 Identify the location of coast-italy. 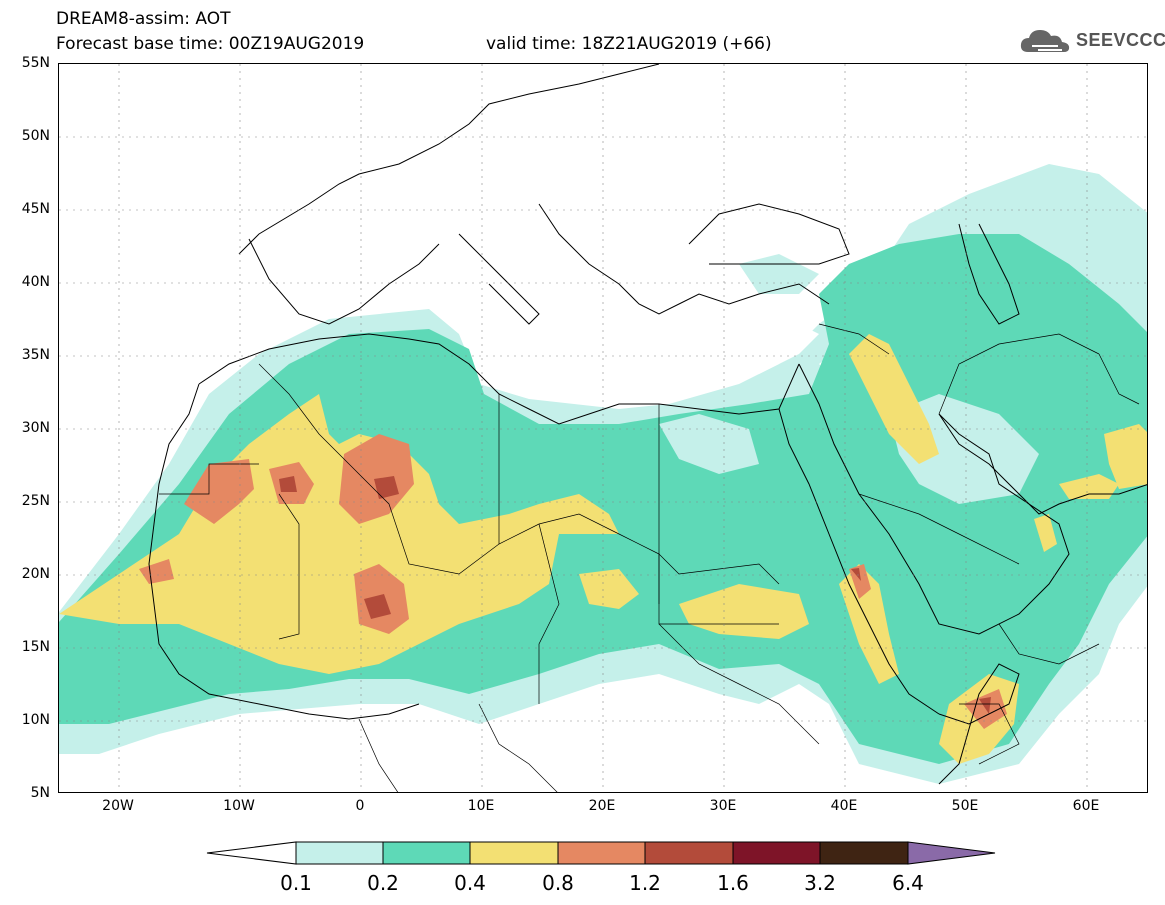
(499, 279).